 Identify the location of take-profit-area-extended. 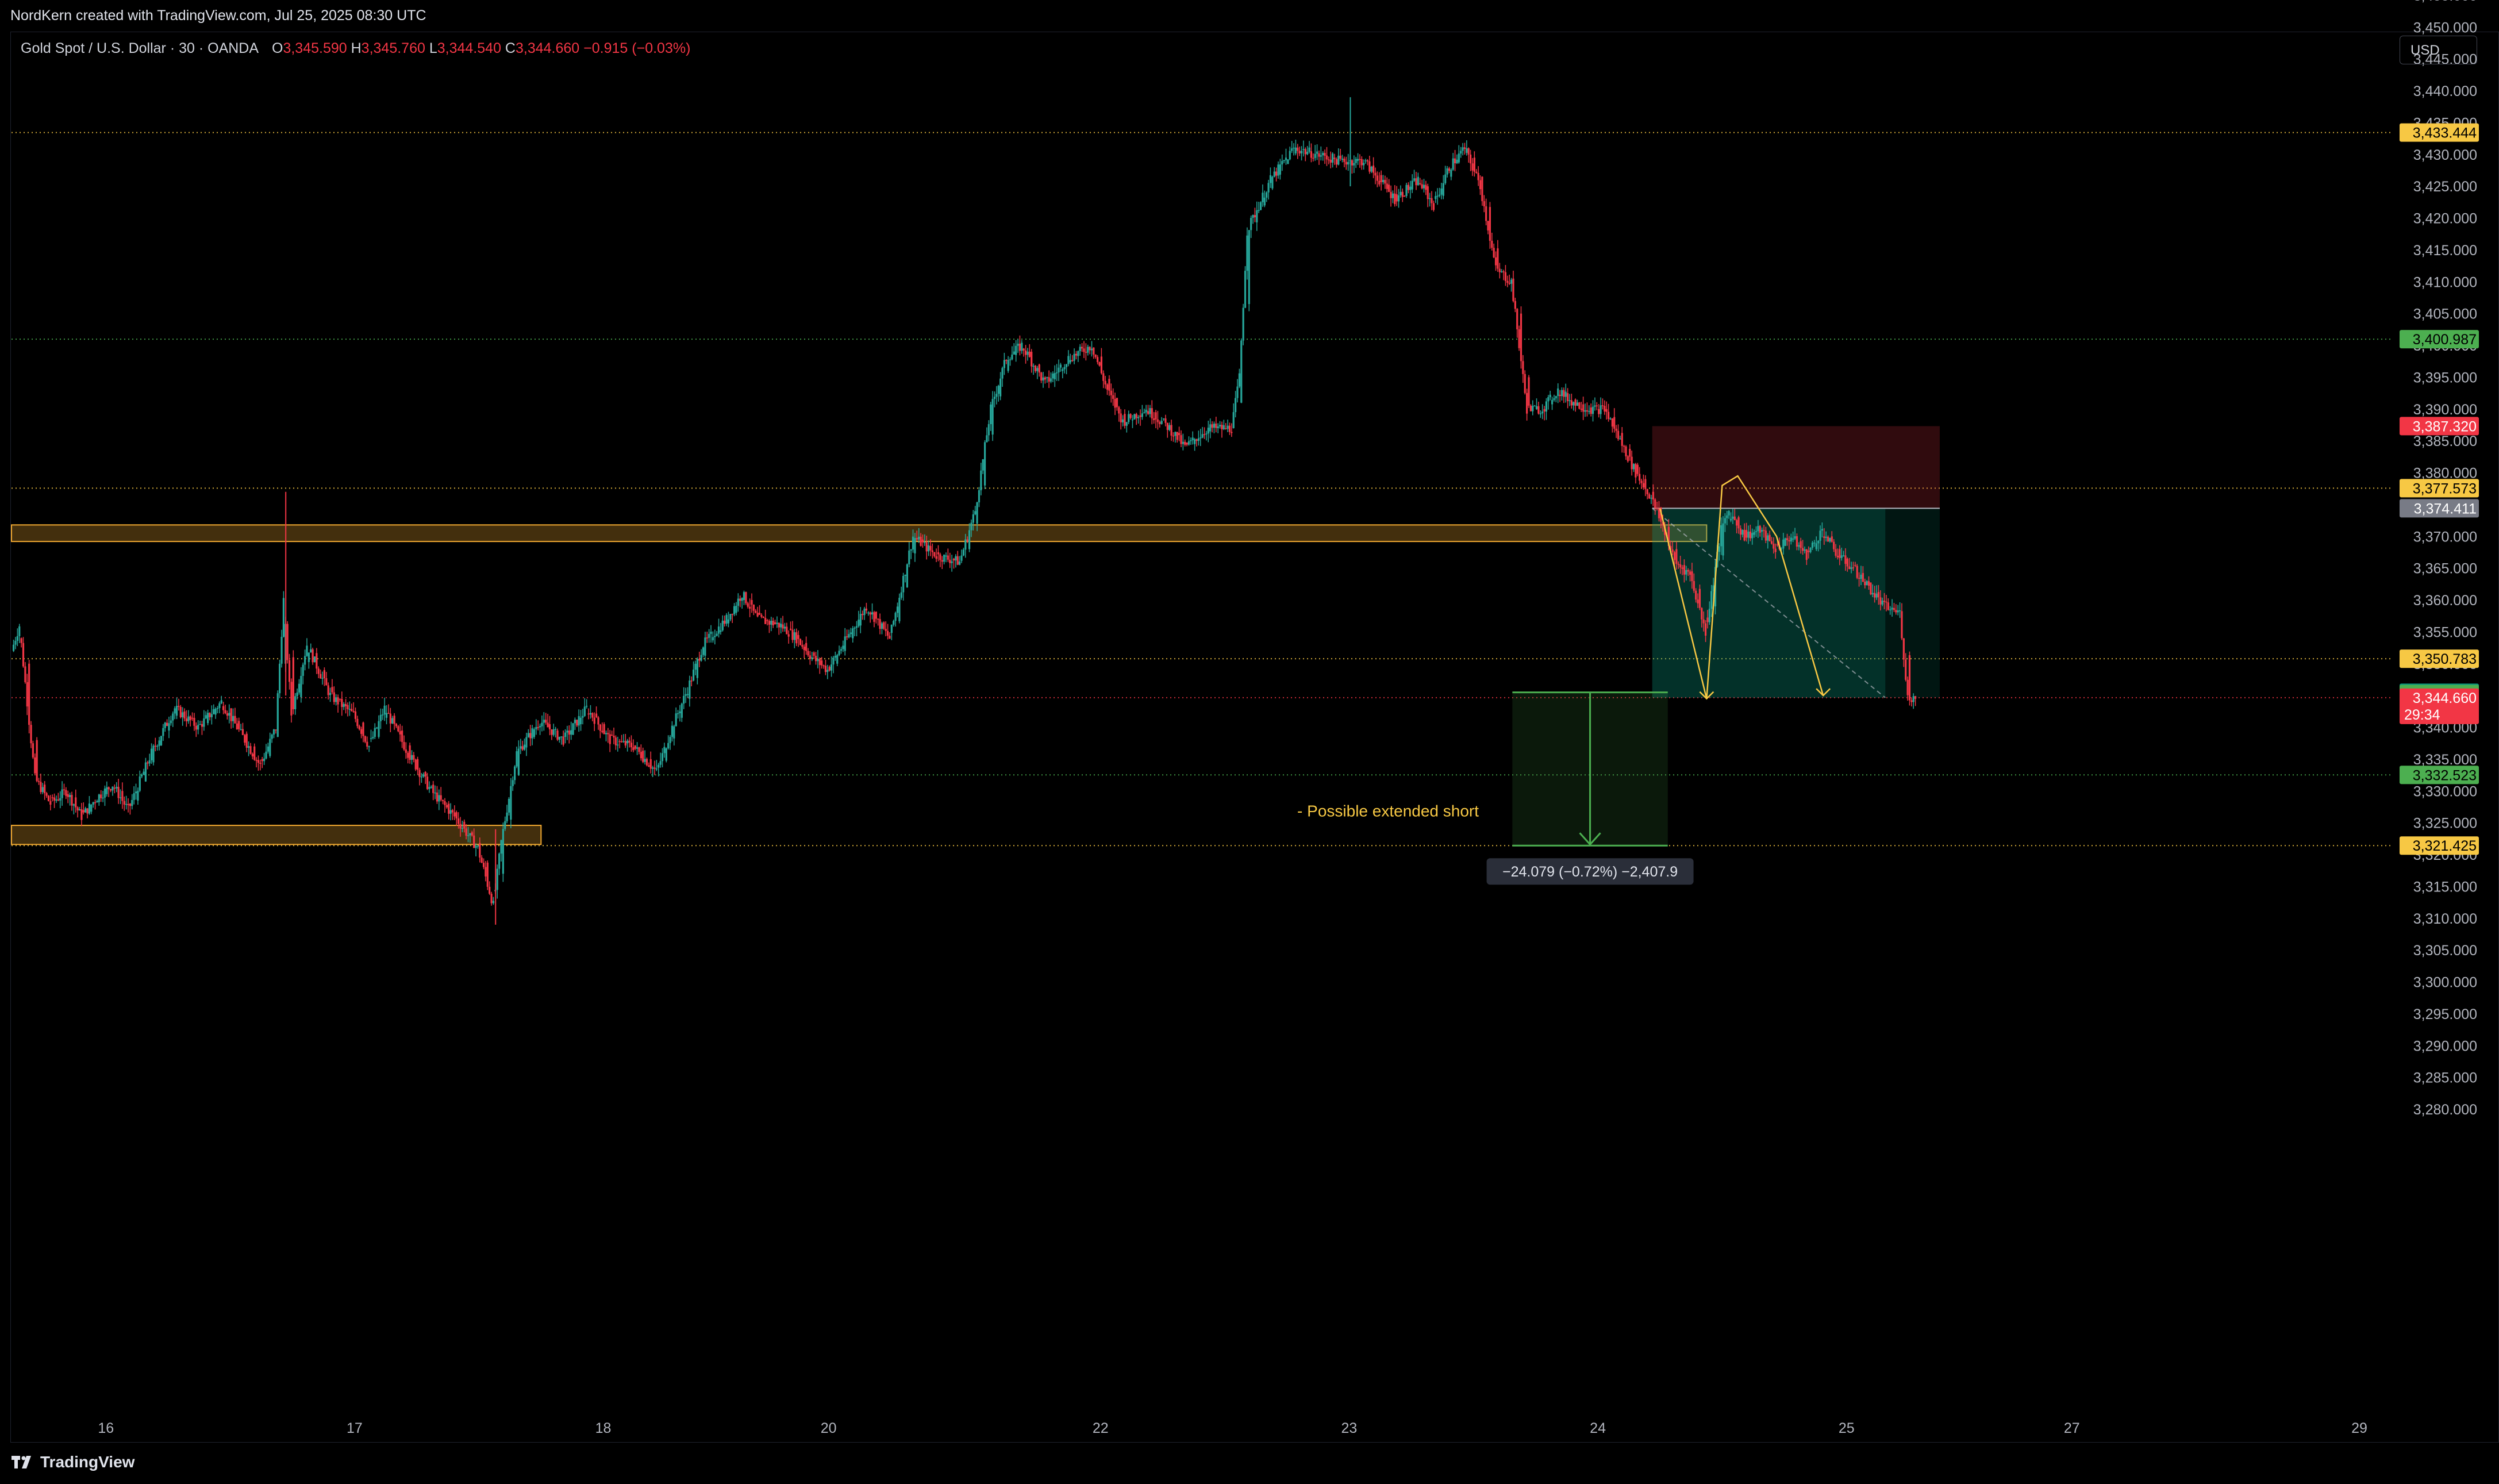
(1912, 603).